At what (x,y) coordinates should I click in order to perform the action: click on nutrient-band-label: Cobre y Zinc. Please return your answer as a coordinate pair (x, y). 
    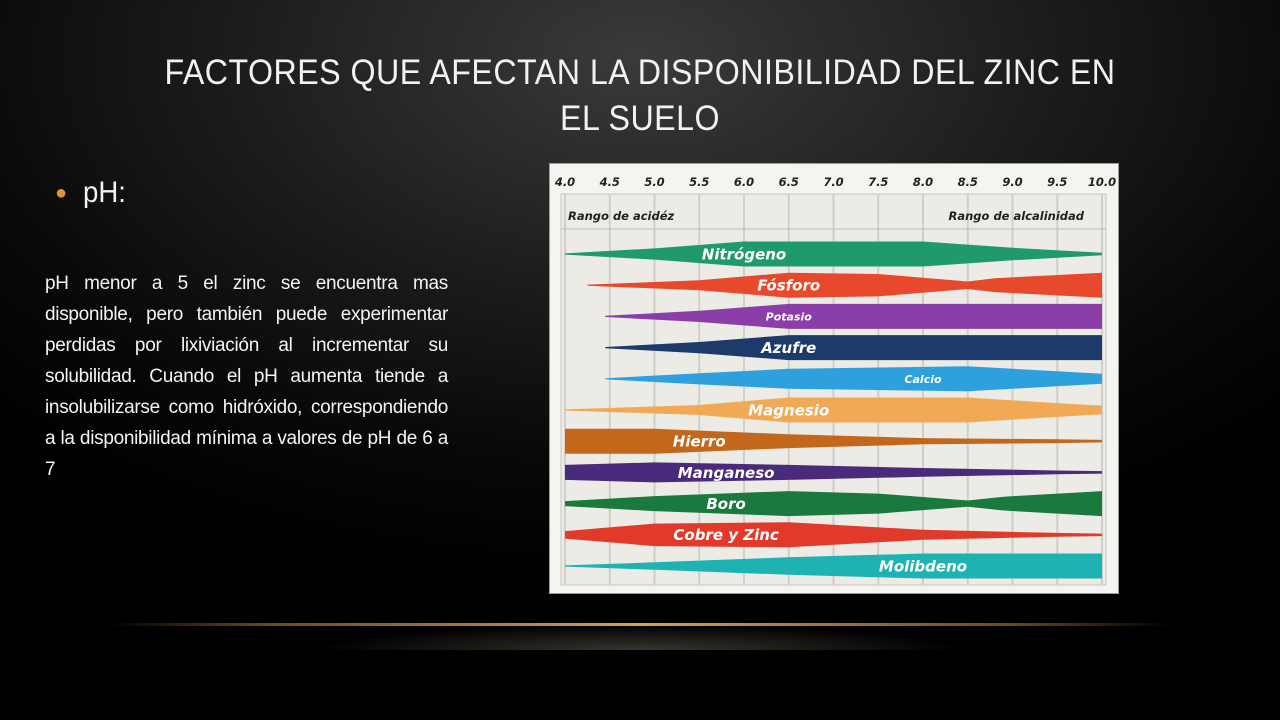
    Looking at the image, I should click on (726, 535).